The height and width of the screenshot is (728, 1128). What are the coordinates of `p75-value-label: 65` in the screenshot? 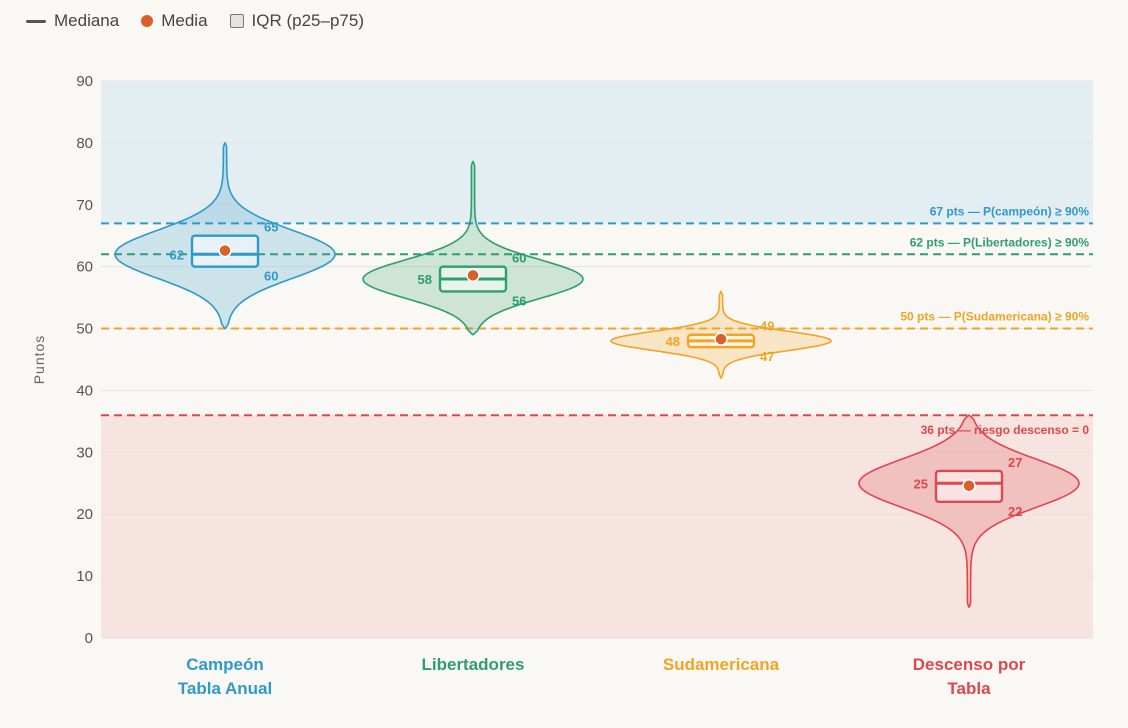 It's located at (271, 227).